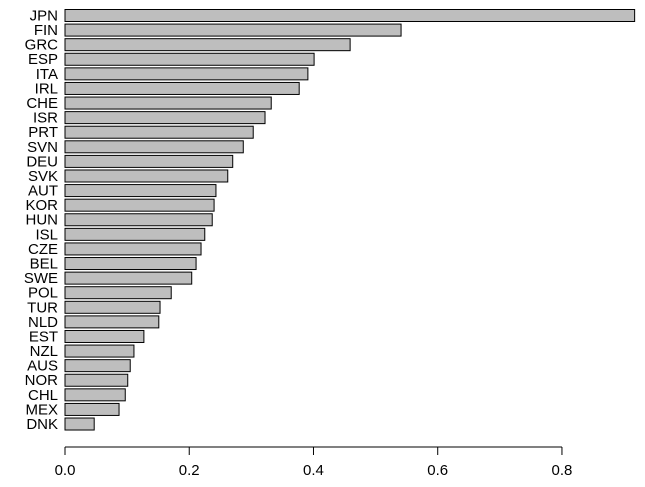 The height and width of the screenshot is (487, 645). What do you see at coordinates (44, 263) in the screenshot?
I see `y-tick-label: BEL` at bounding box center [44, 263].